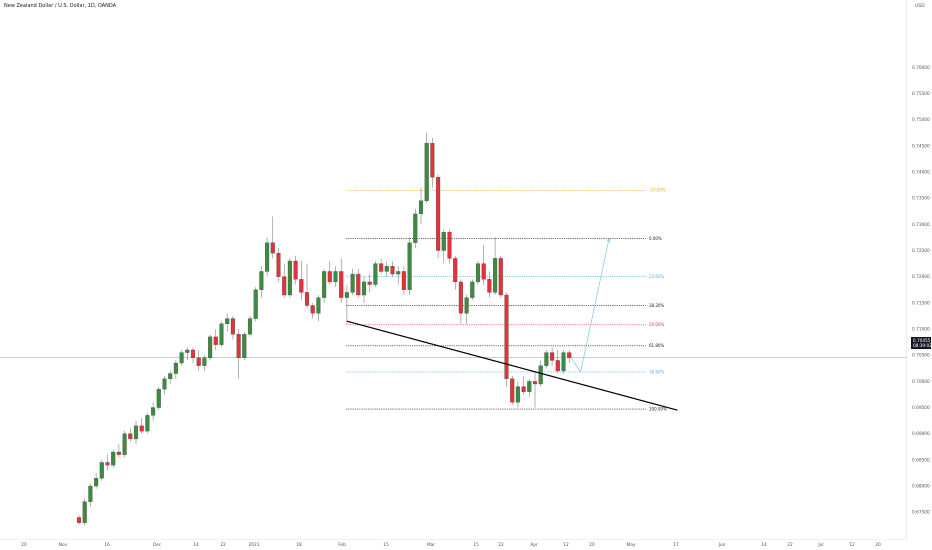 The width and height of the screenshot is (932, 550). Describe the element at coordinates (921, 382) in the screenshot. I see `y-tick-label: 0.70000` at that location.